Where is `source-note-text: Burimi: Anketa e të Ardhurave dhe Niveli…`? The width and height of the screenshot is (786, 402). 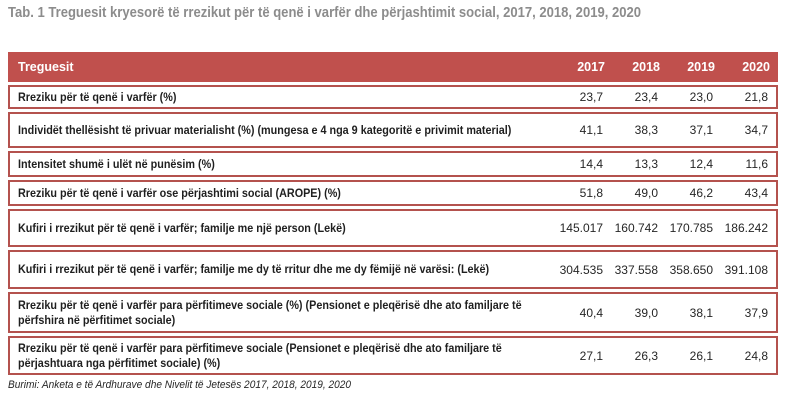
source-note-text: Burimi: Anketa e të Ardhurave dhe Niveli… is located at coordinates (179, 385).